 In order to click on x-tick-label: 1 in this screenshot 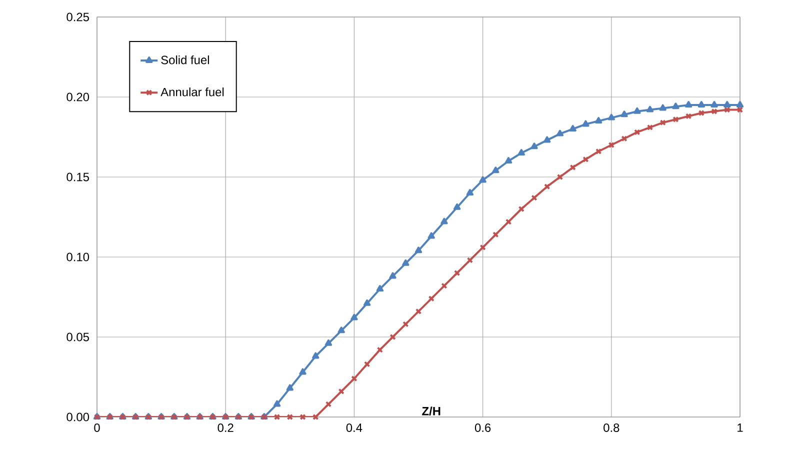, I will do `click(740, 428)`.